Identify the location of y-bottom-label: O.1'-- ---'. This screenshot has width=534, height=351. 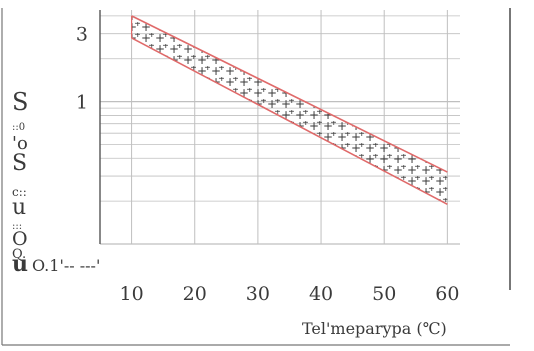
(66, 265).